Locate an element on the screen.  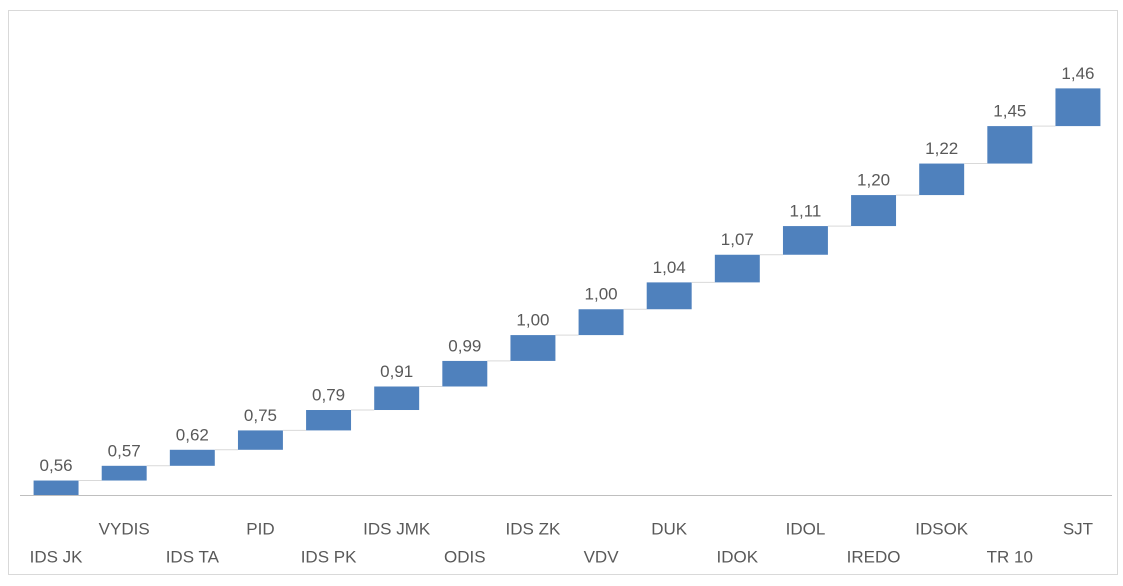
x-tick-label: SJT is located at coordinates (1078, 528).